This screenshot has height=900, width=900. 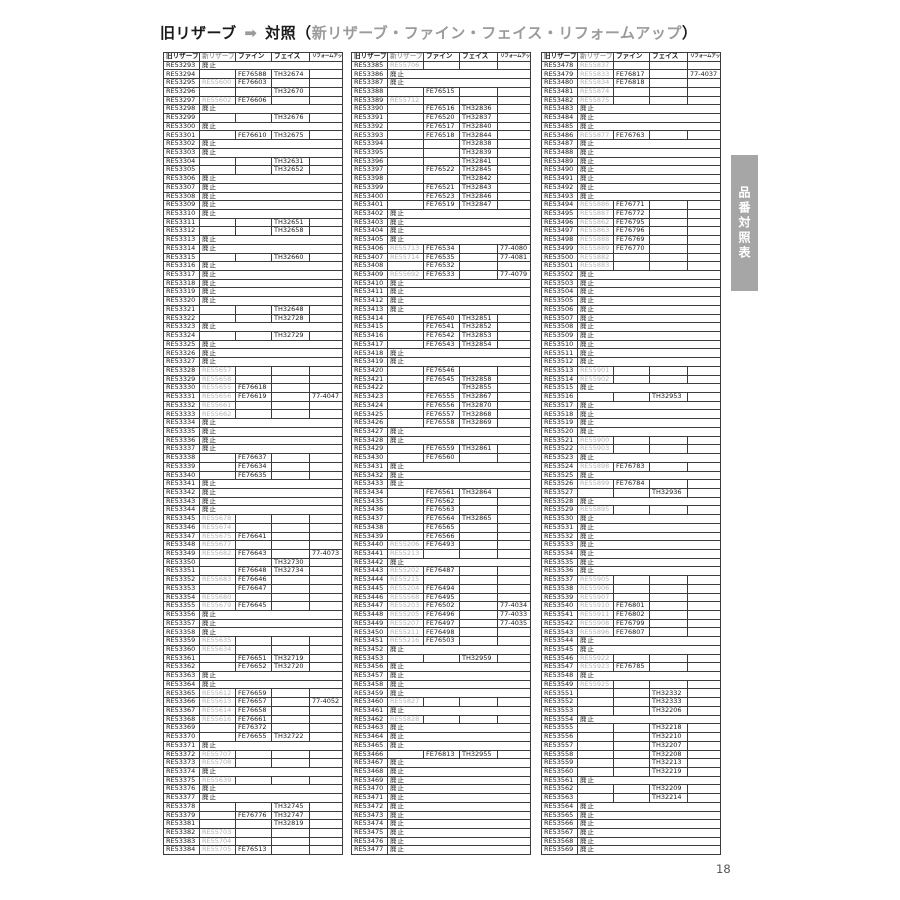 I want to click on header-row: 旧リザーブ新リザーブファインフェイスリフォームアップ, so click(x=253, y=57).